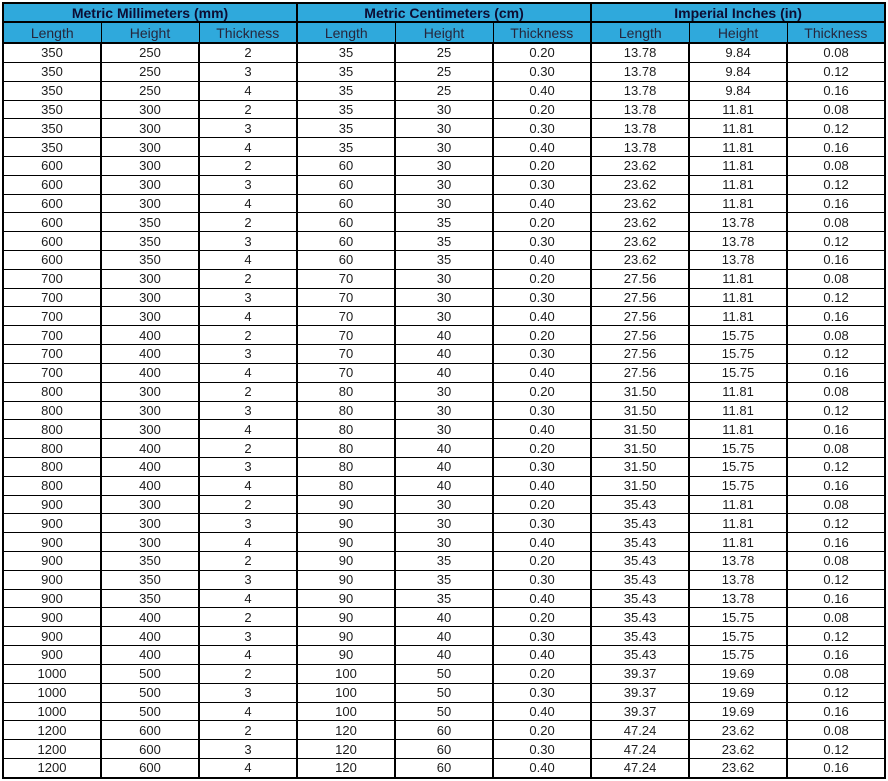  I want to click on table-cell: 35.43, so click(640, 561).